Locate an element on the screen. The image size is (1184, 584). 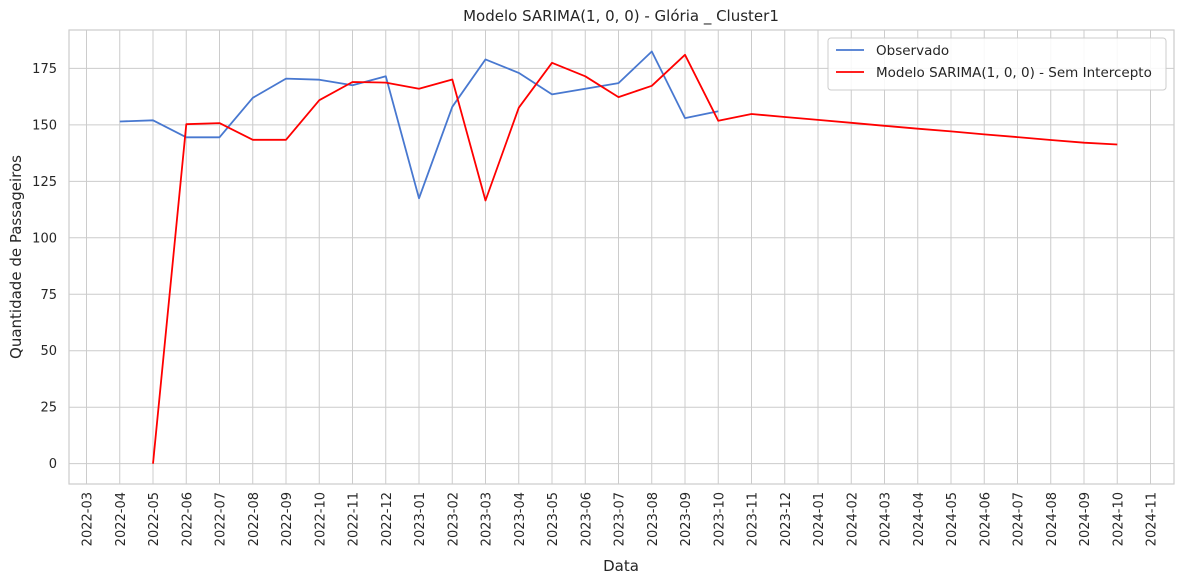
legend-box is located at coordinates (997, 64).